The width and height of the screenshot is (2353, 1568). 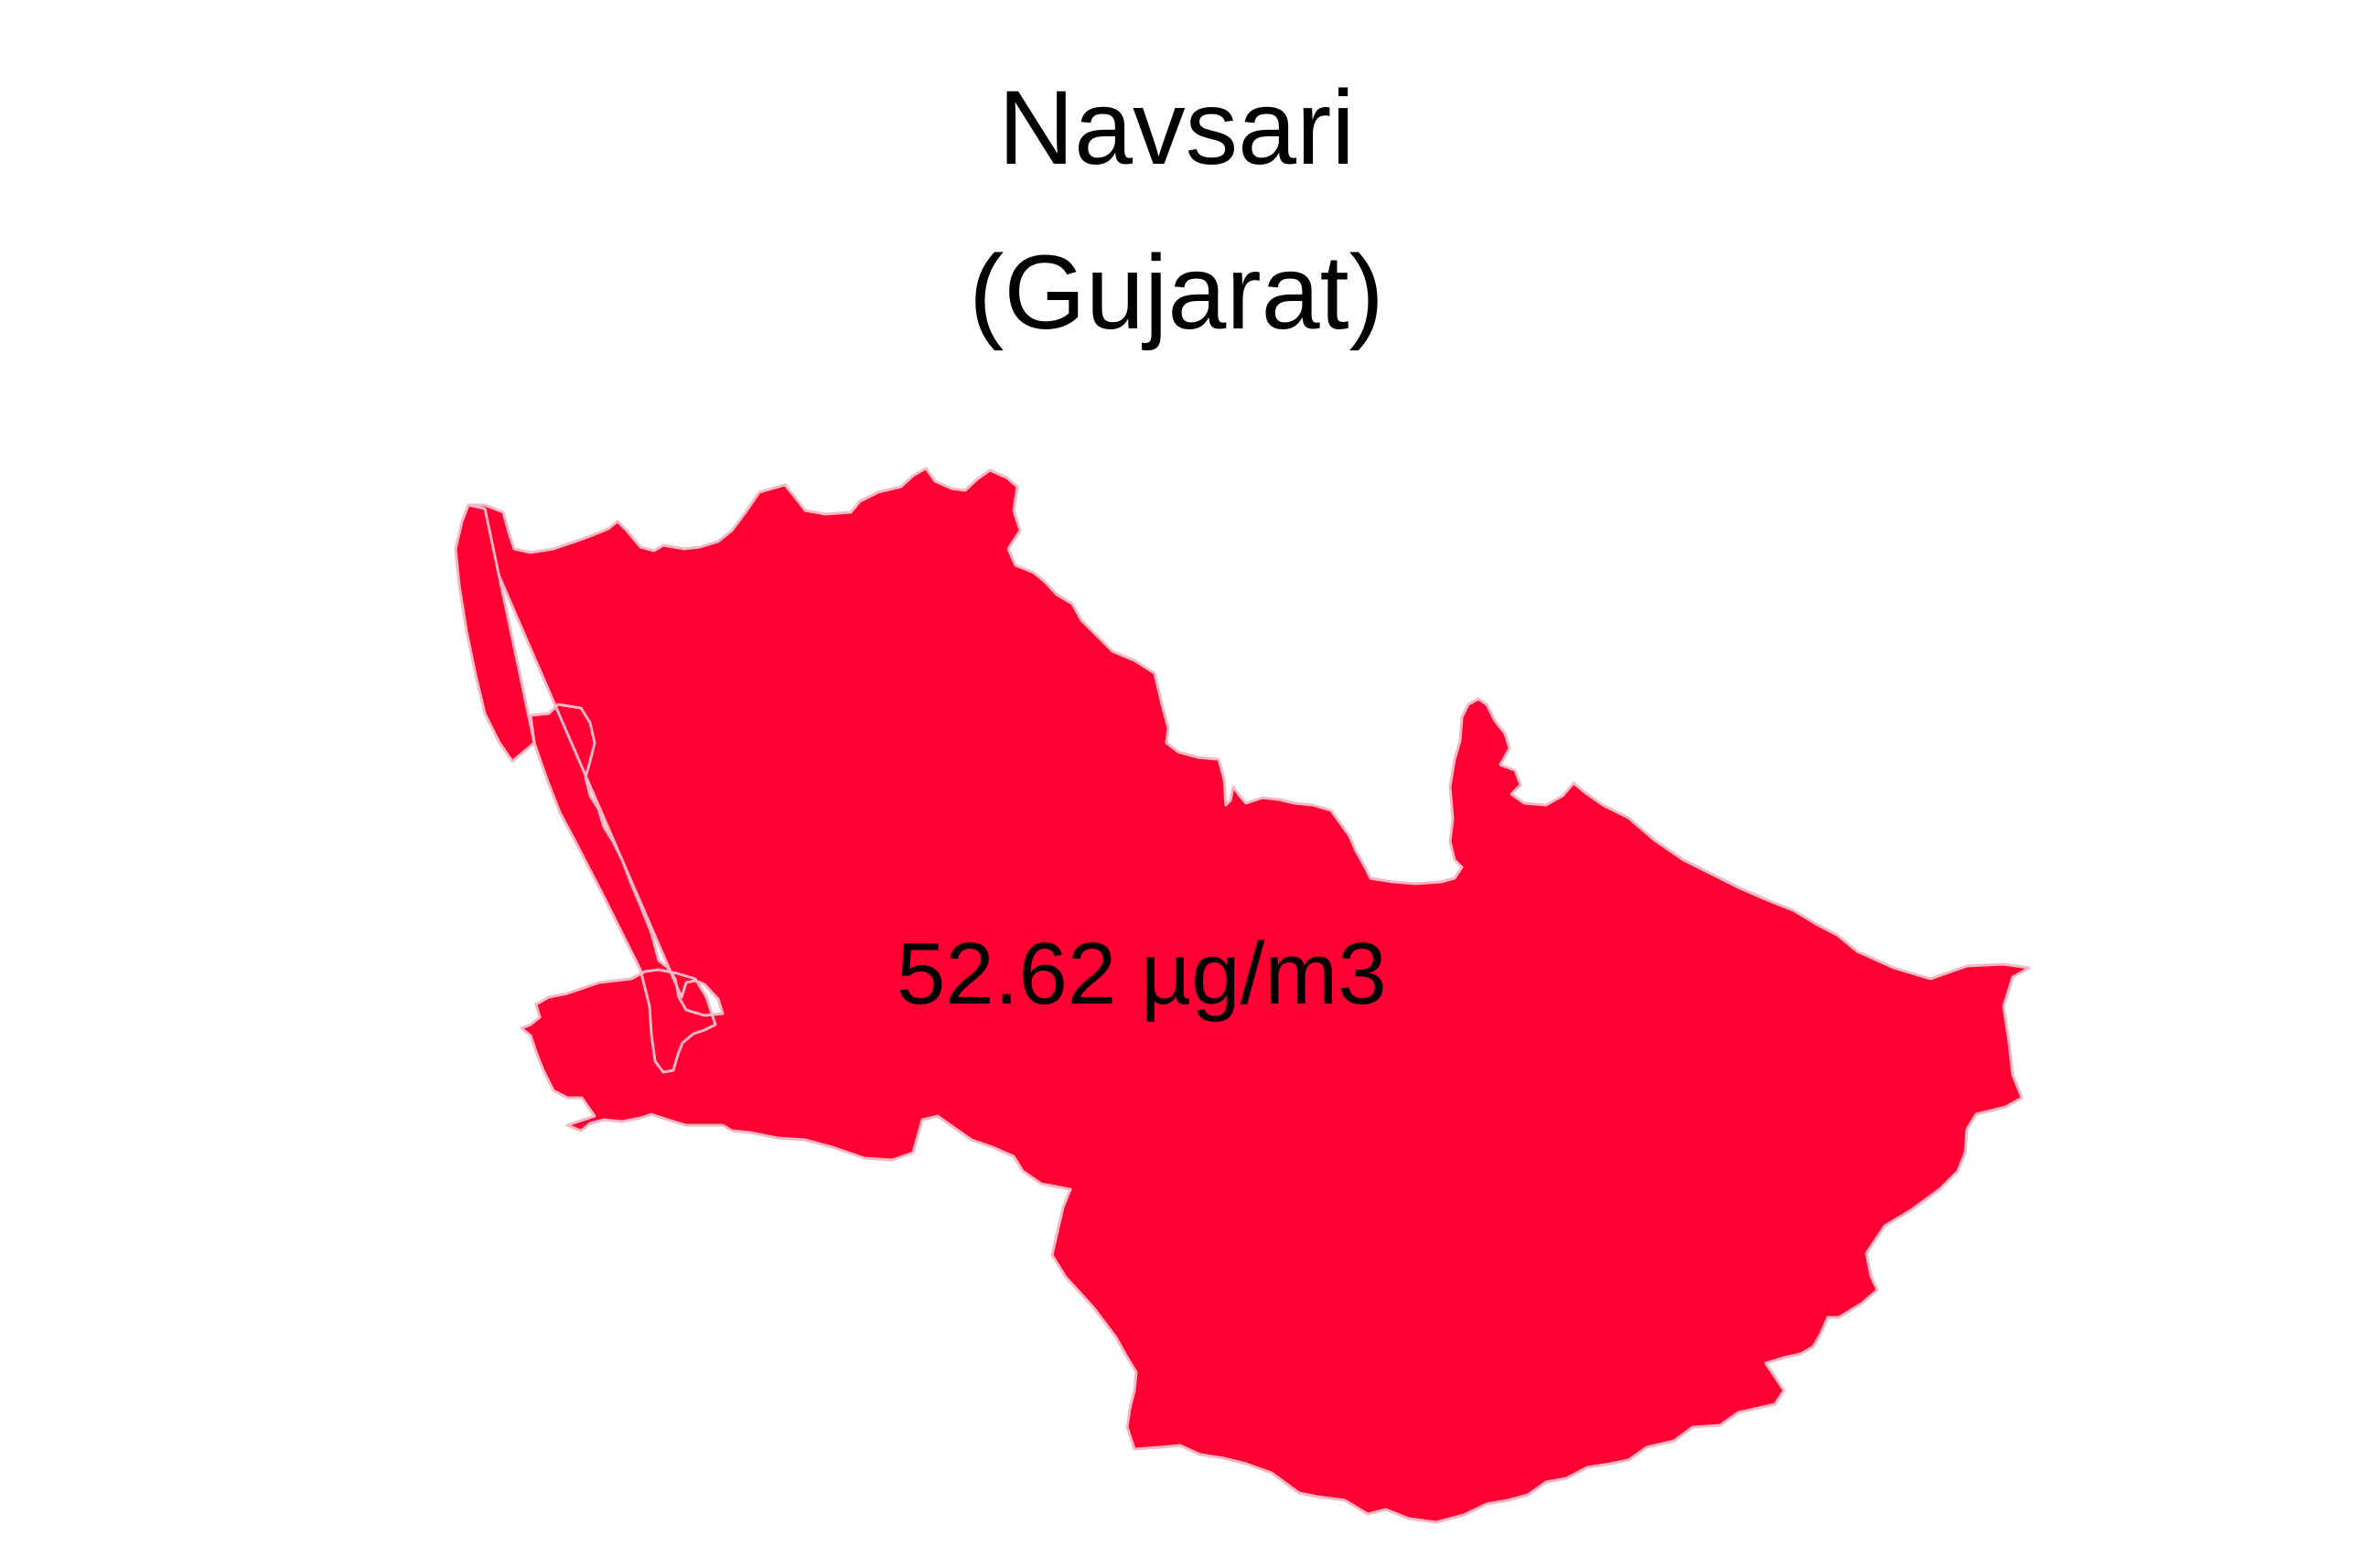 What do you see at coordinates (1142, 974) in the screenshot?
I see `value-label: 52.62 µg/m3` at bounding box center [1142, 974].